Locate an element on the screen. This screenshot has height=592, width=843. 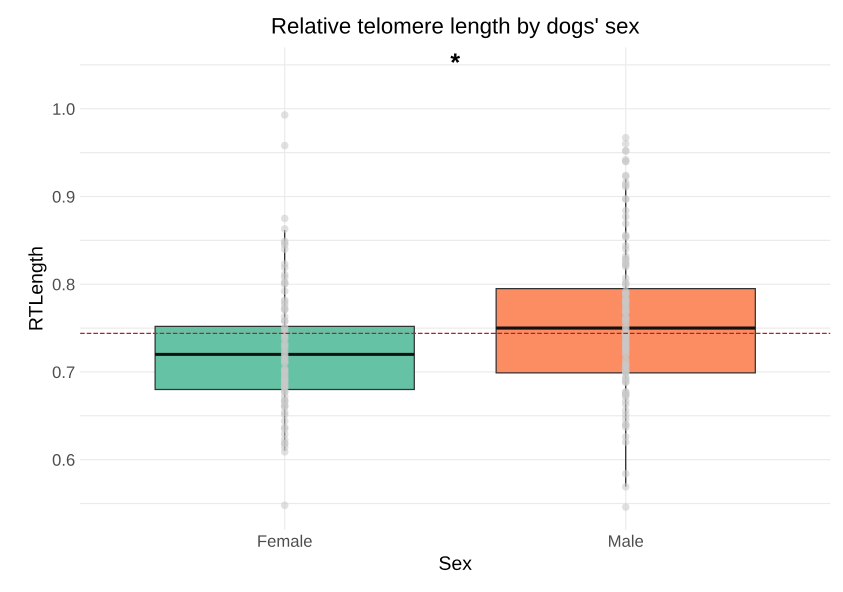
y-tick-label: 0.8 is located at coordinates (63, 284).